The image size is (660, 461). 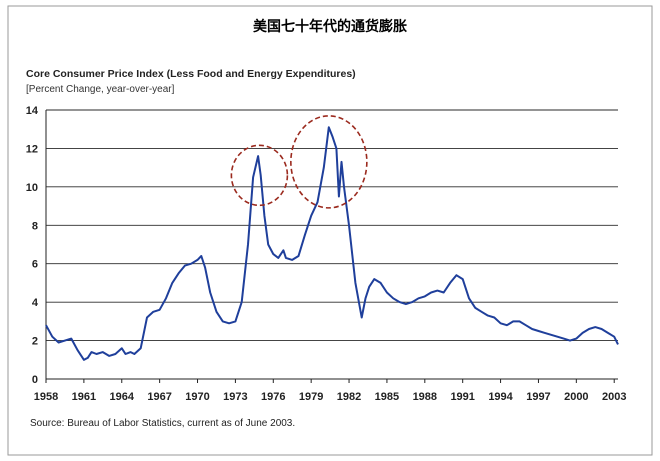 I want to click on x-tick-label: 2003, so click(x=614, y=397).